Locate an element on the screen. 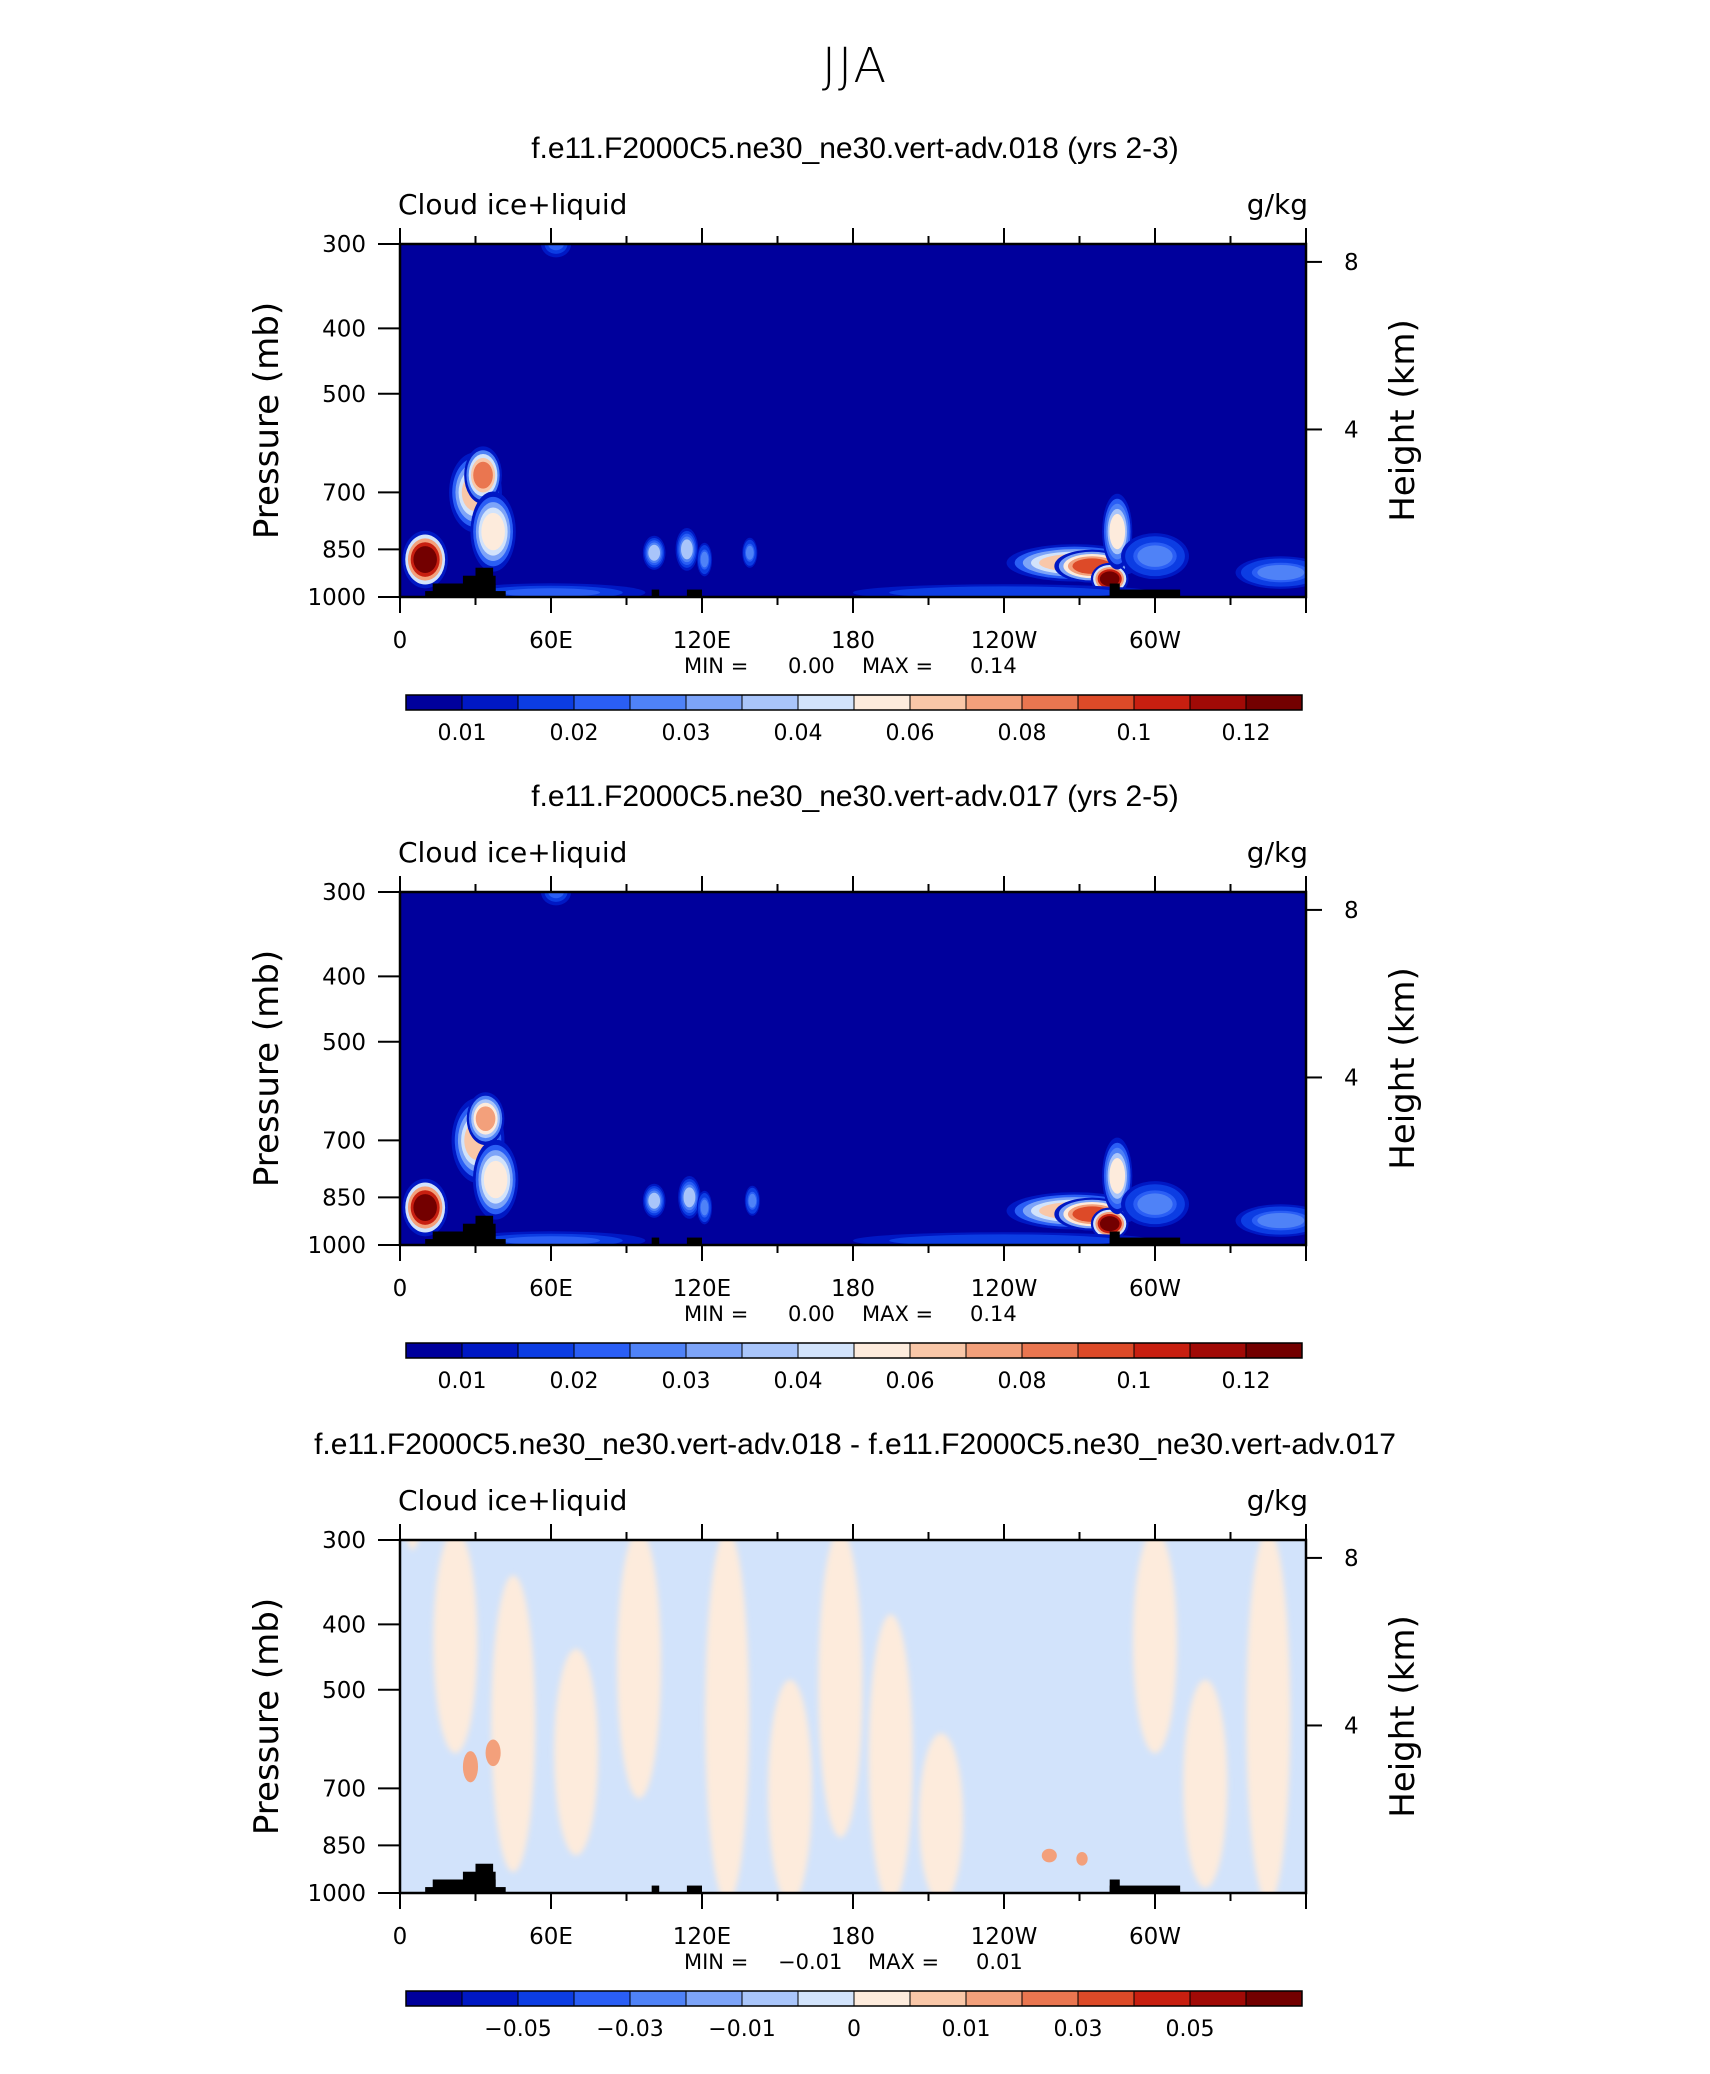 The height and width of the screenshot is (2074, 1710). x-tick-label: 120W is located at coordinates (1004, 1289).